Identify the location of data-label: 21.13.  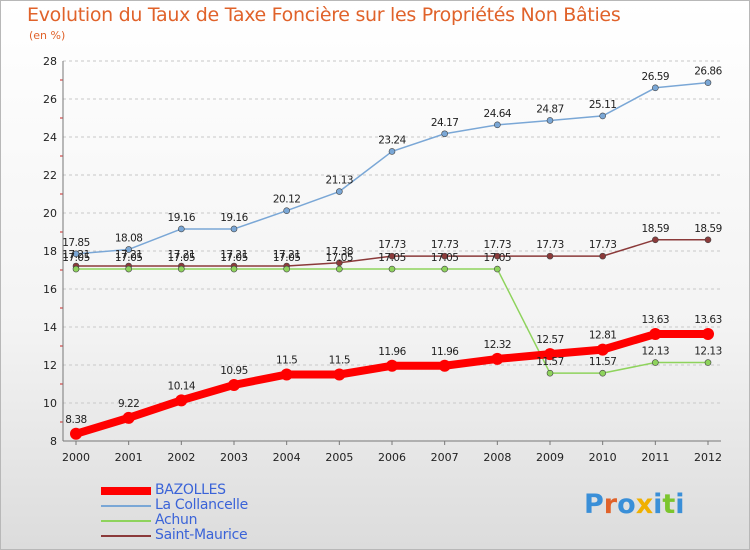
(340, 181).